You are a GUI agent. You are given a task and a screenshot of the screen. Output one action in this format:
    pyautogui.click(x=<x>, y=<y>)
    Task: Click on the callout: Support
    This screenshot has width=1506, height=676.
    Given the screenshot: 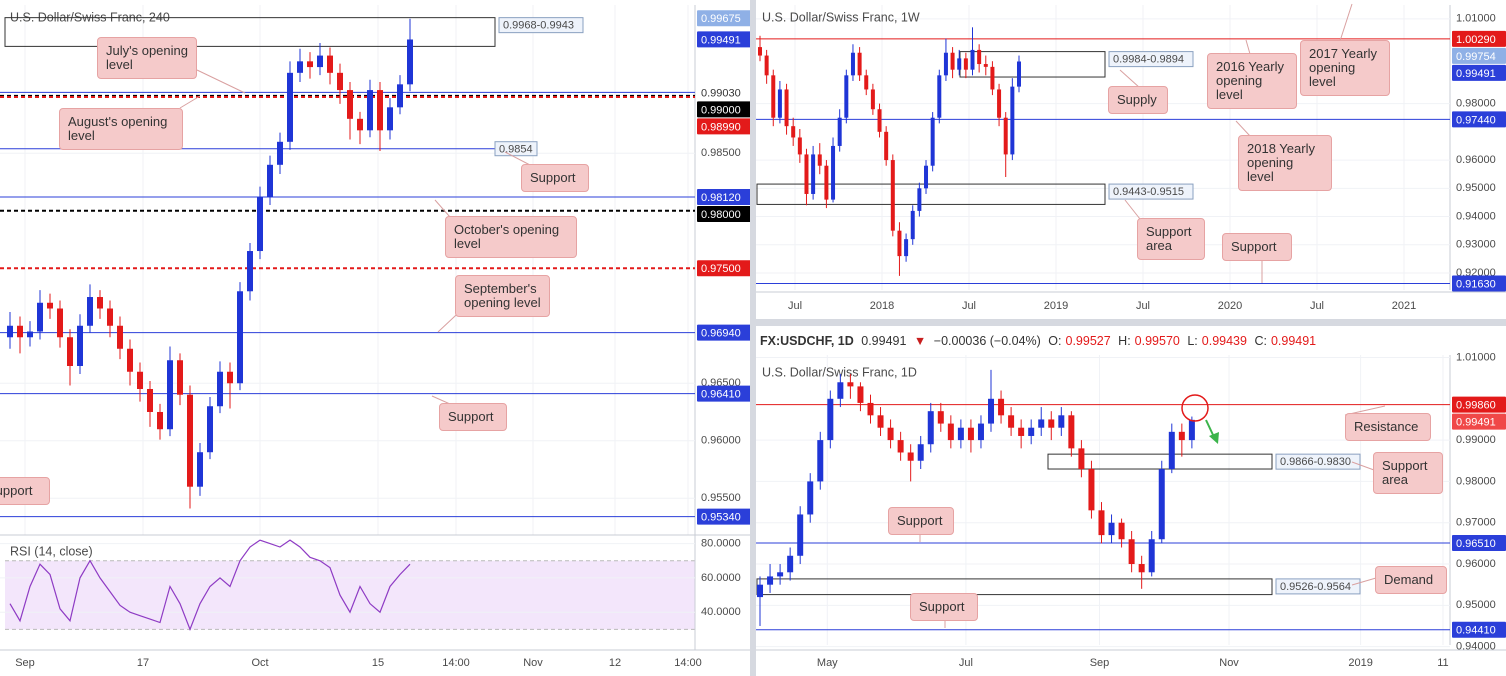 What is the action you would take?
    pyautogui.click(x=473, y=417)
    